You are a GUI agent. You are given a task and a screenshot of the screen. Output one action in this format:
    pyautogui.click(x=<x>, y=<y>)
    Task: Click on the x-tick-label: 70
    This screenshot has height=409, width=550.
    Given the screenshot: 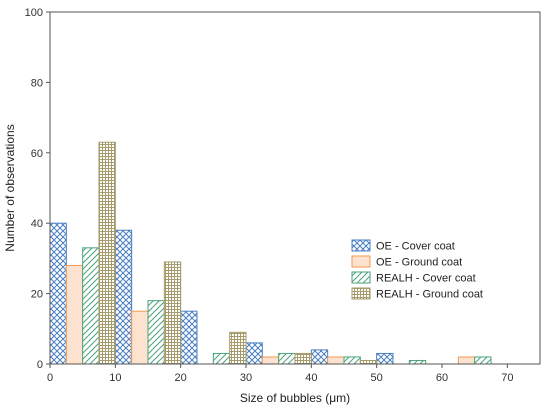 What is the action you would take?
    pyautogui.click(x=507, y=378)
    